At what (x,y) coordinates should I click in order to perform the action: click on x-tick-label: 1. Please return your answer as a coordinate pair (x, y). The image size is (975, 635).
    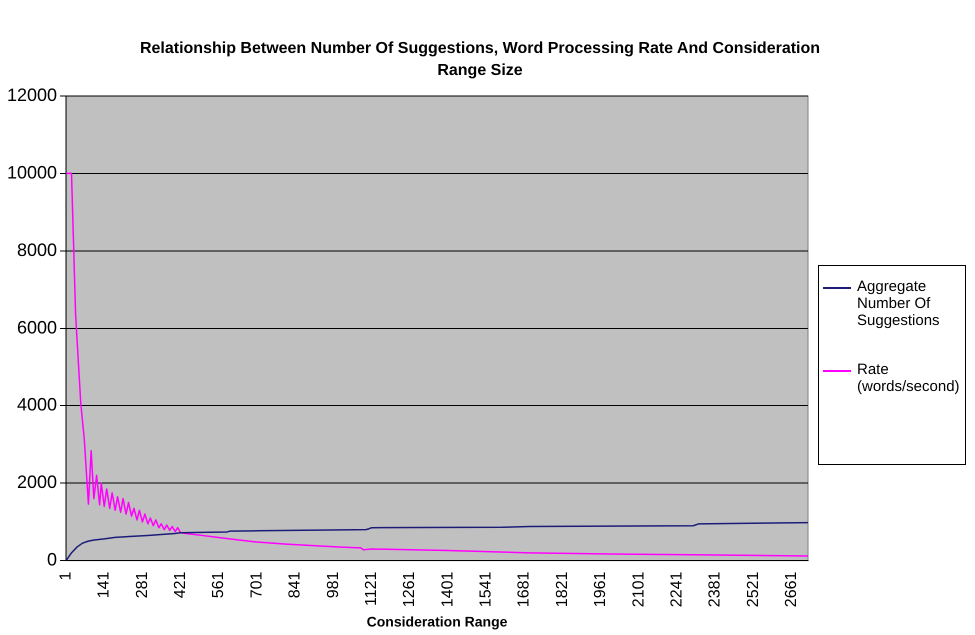
    Looking at the image, I should click on (65, 576).